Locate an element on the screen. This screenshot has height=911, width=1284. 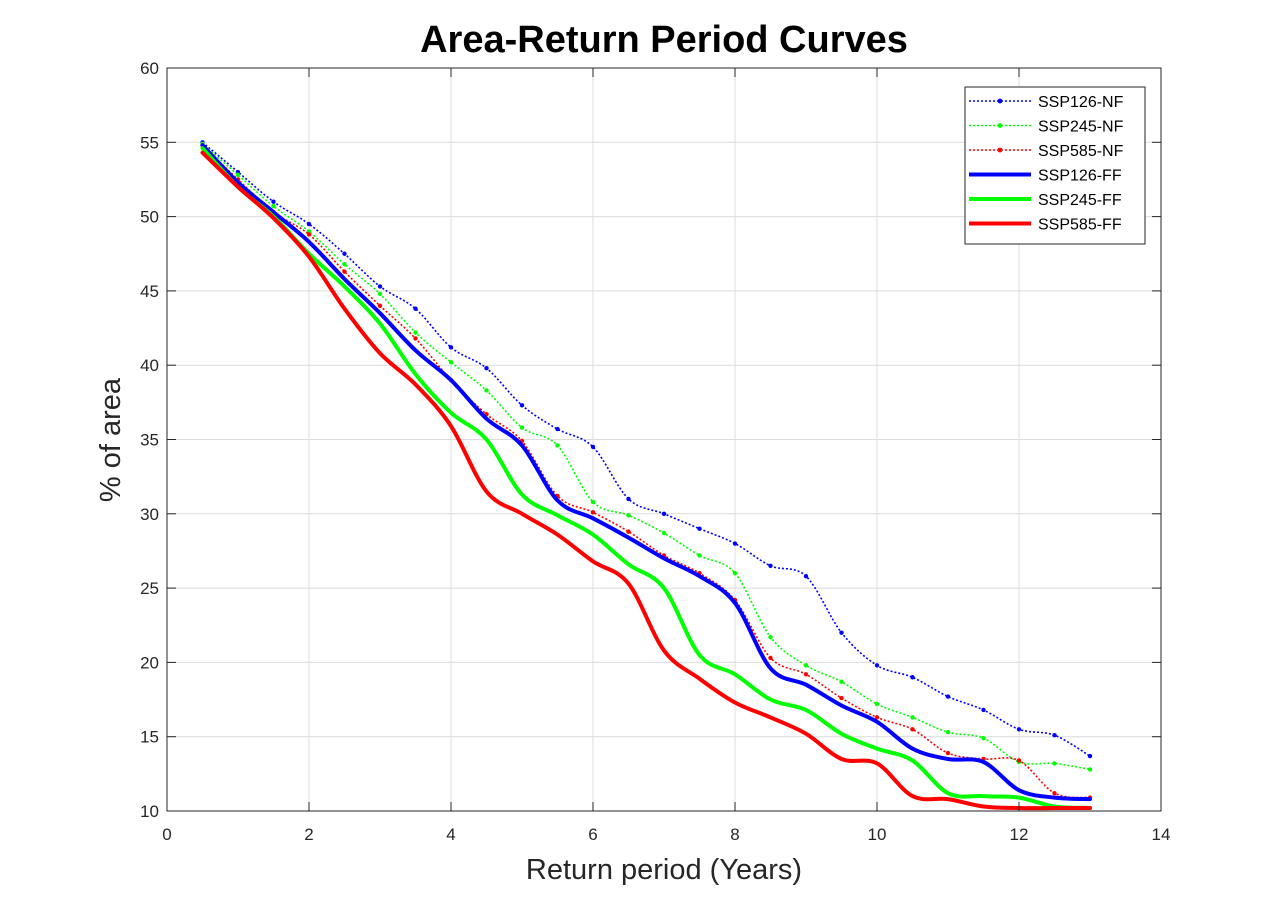
y-tick-label: 40 is located at coordinates (149, 365).